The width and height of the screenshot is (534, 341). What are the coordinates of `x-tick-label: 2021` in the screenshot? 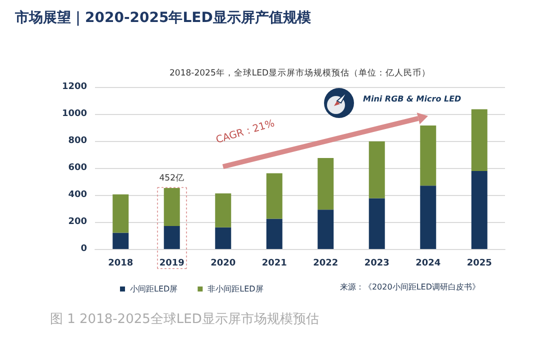 It's located at (274, 263).